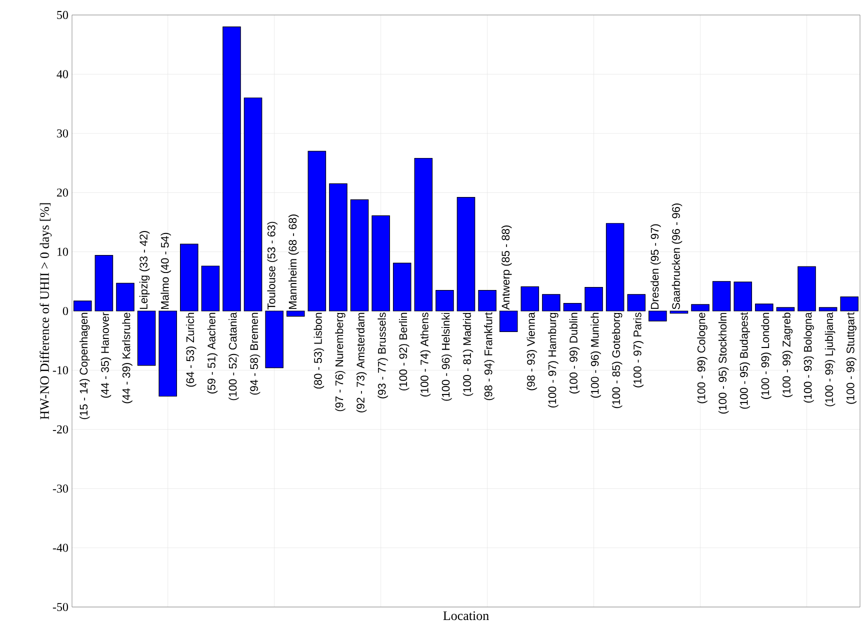  Describe the element at coordinates (595, 355) in the screenshot. I see `x-tick-label: (100 - 96) Munich` at that location.